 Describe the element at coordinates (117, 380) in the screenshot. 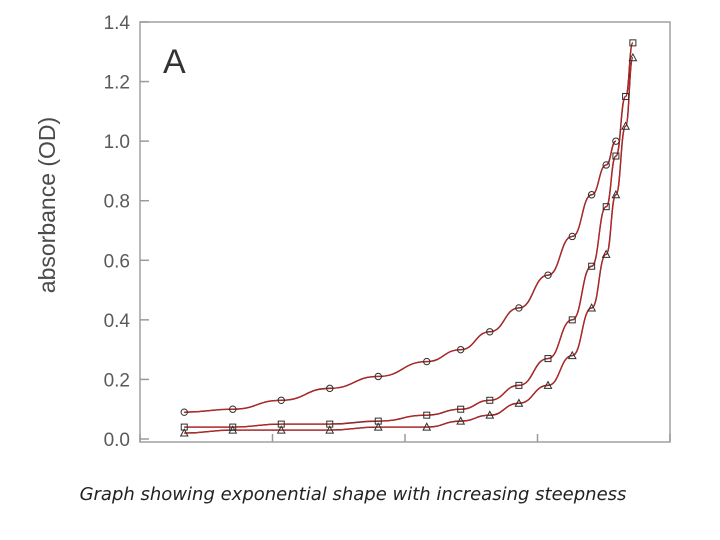

I see `y-tick-label: 0.2` at that location.